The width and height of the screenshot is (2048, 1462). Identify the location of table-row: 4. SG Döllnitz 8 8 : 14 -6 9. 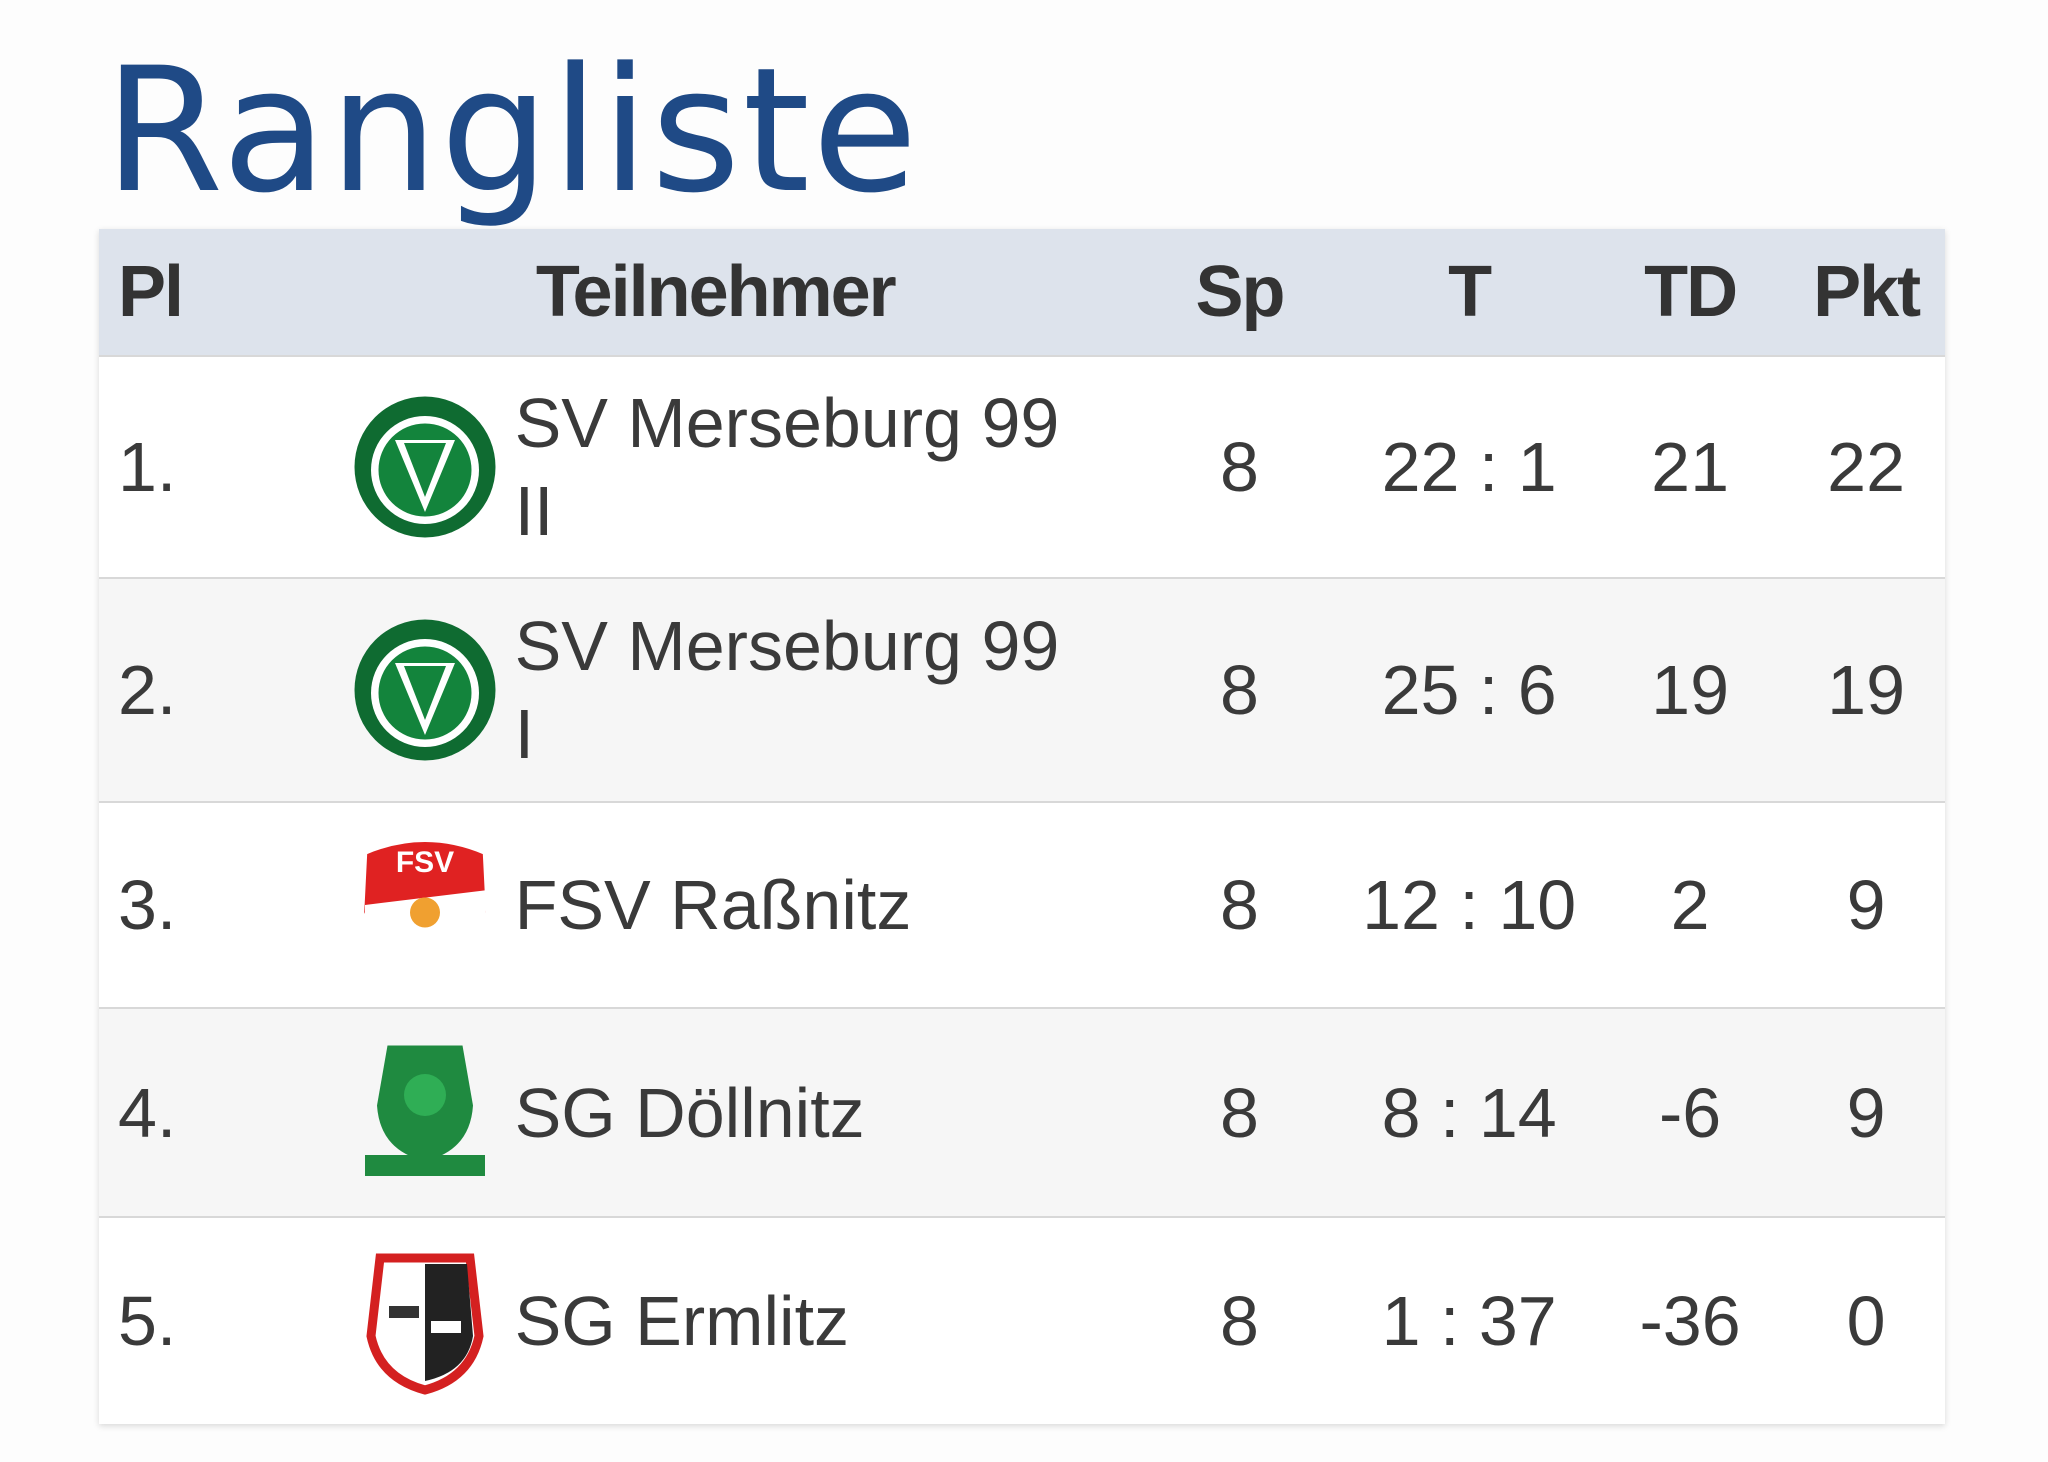
(1022, 1112).